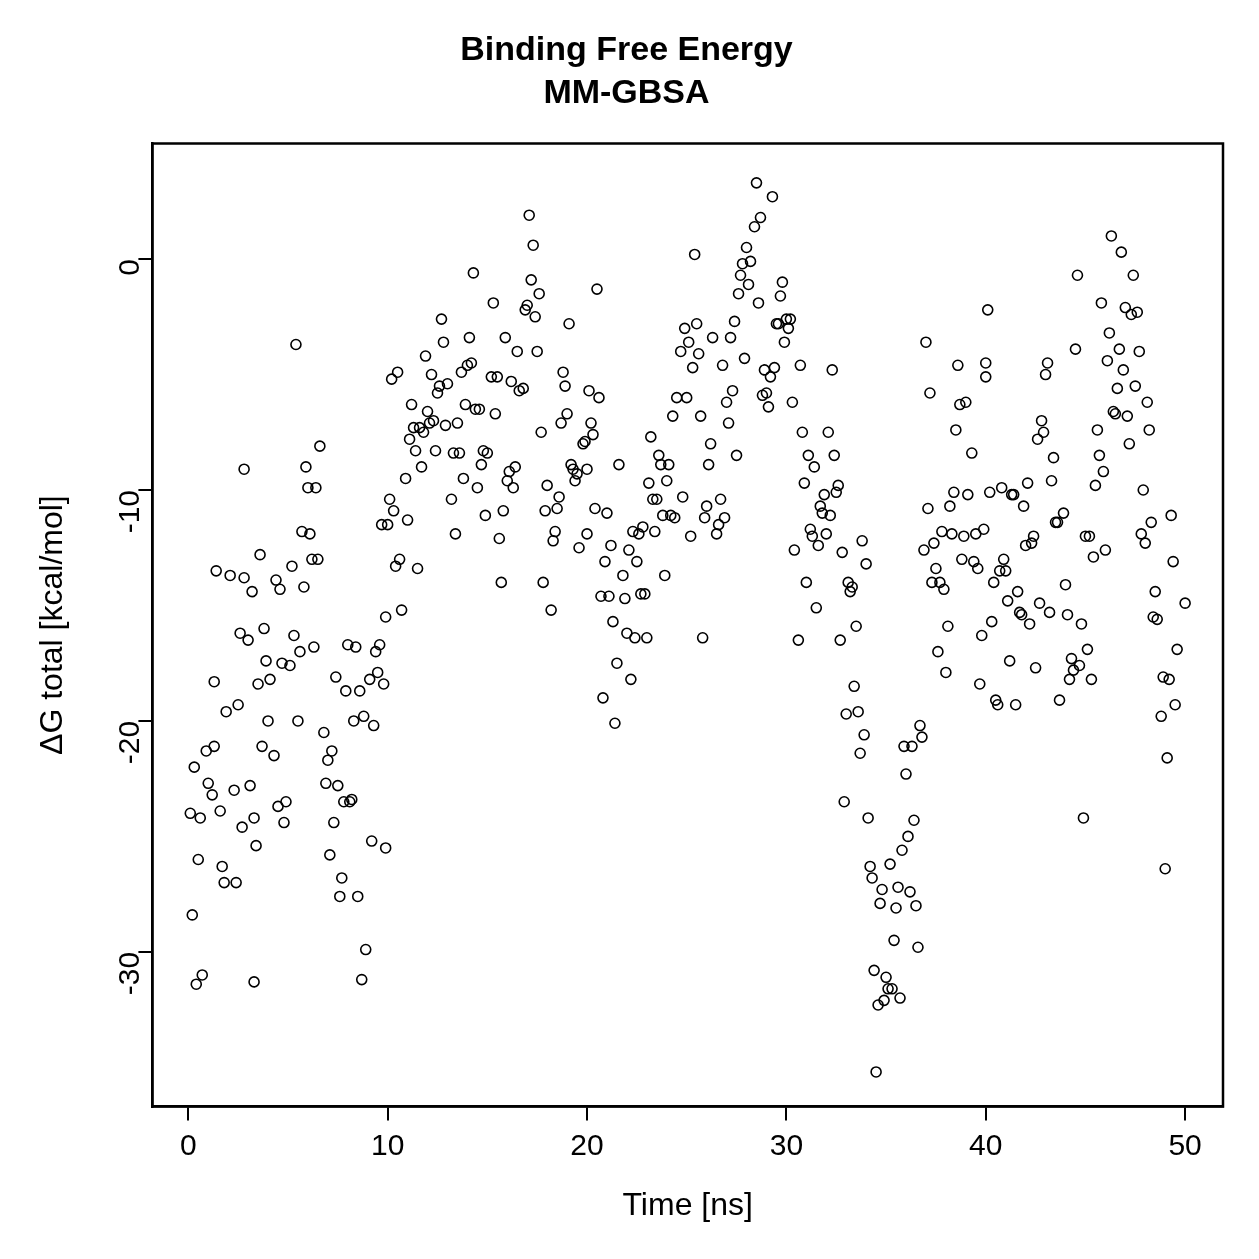 The width and height of the screenshot is (1259, 1259). Describe the element at coordinates (387, 1144) in the screenshot. I see `x-tick-label: 10` at that location.